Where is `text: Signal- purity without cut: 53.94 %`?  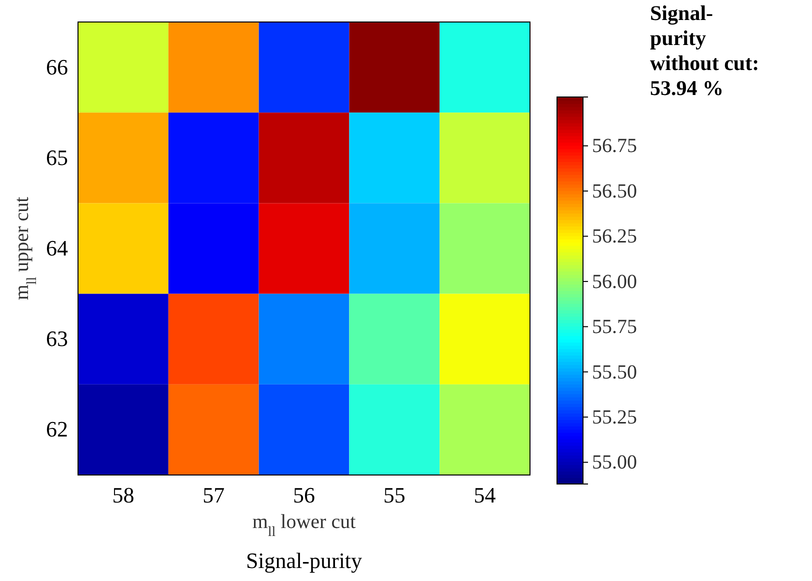 text: Signal- purity without cut: 53.94 % is located at coordinates (705, 50).